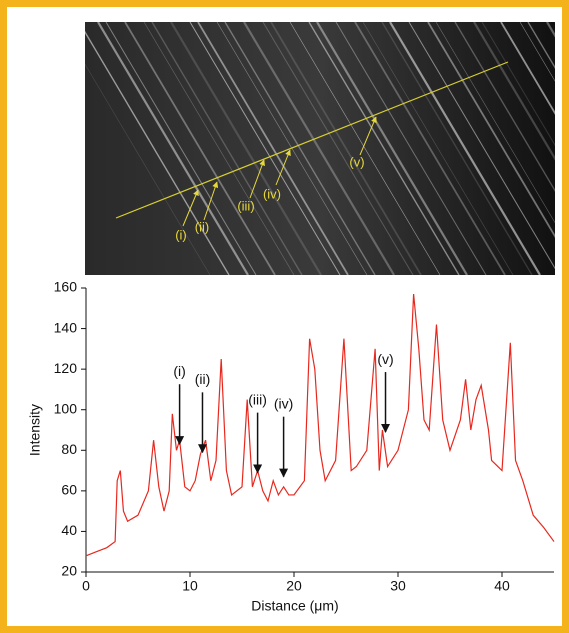  I want to click on x-tick-label: 40, so click(502, 586).